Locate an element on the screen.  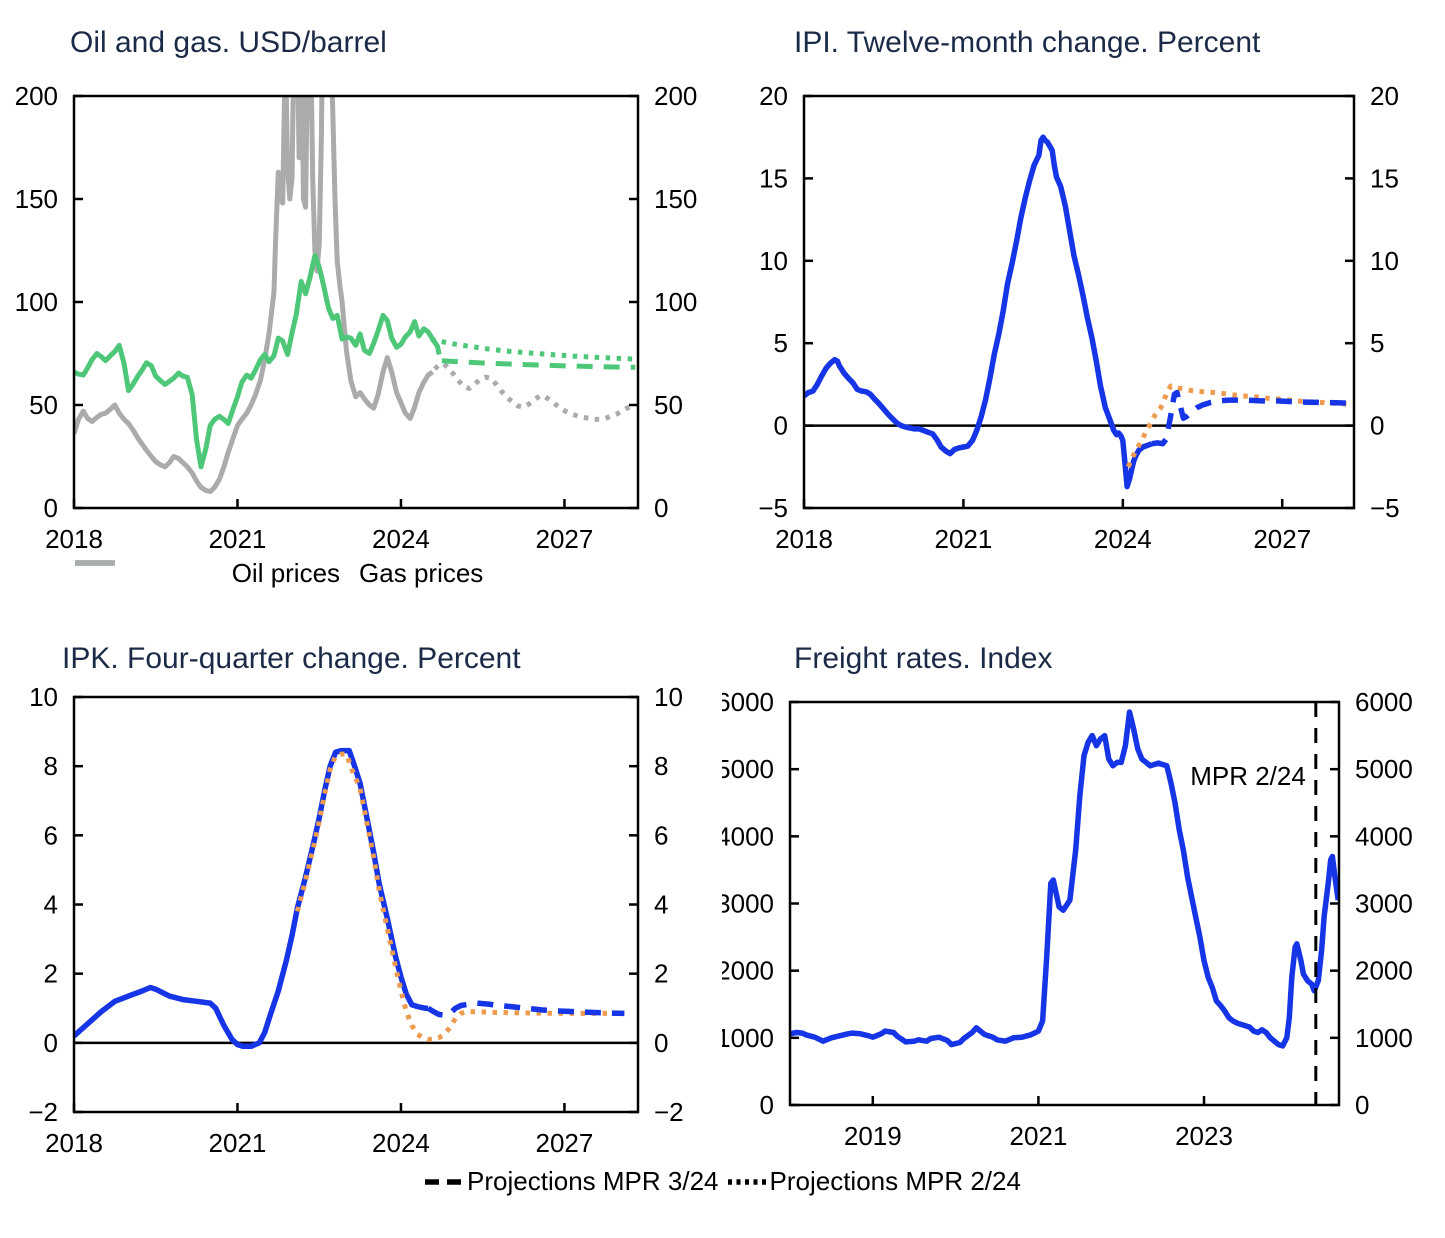
chart-title-oil-gas: Oil and gas. USD/barrel is located at coordinates (228, 42).